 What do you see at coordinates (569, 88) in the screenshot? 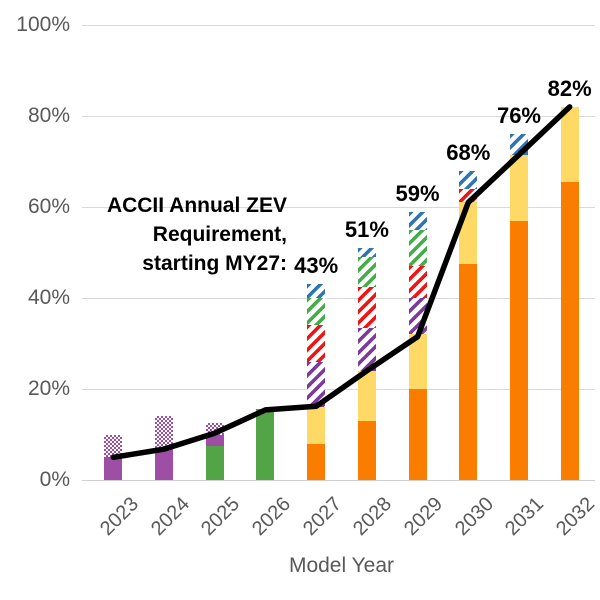
I see `bar-total-label: 82%` at bounding box center [569, 88].